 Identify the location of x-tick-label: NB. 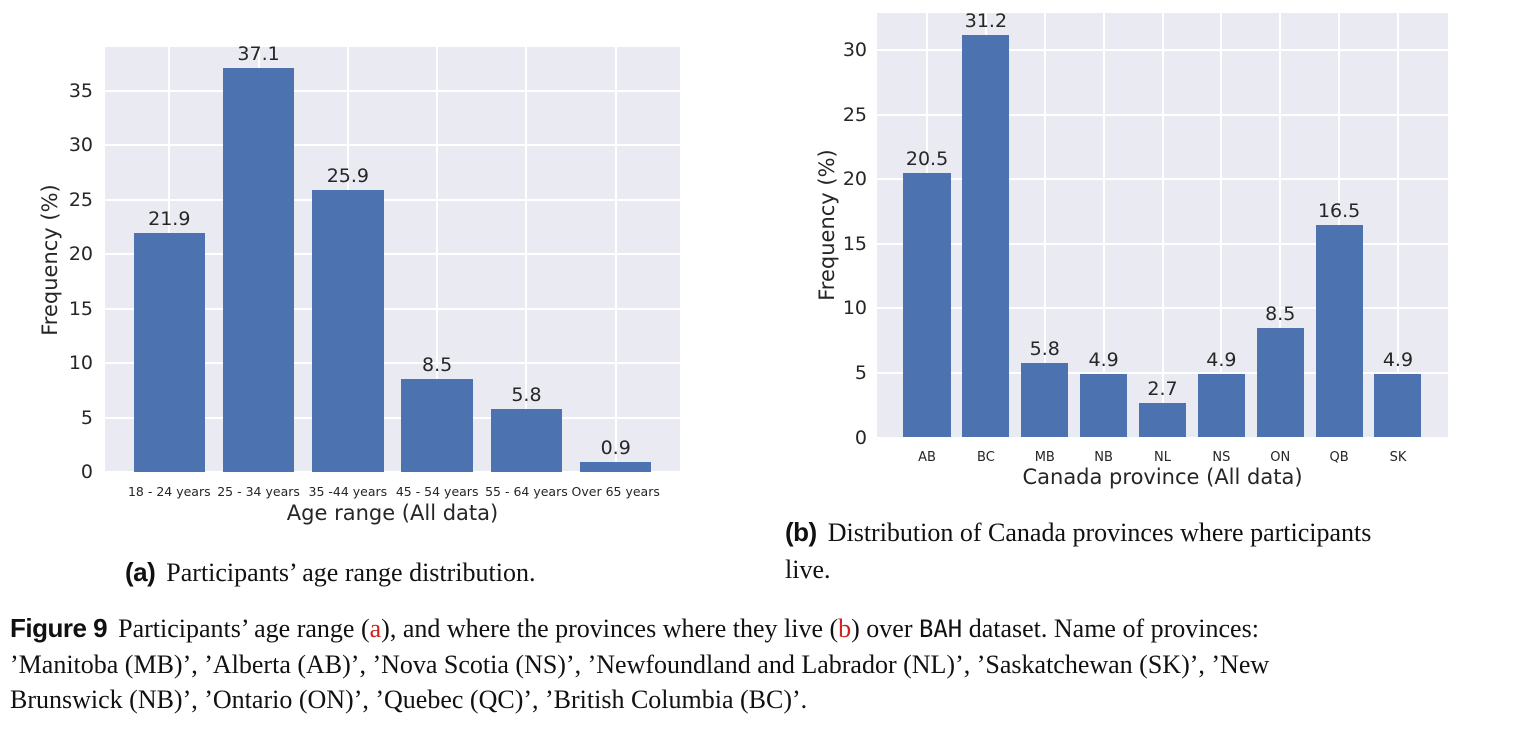
(1103, 457).